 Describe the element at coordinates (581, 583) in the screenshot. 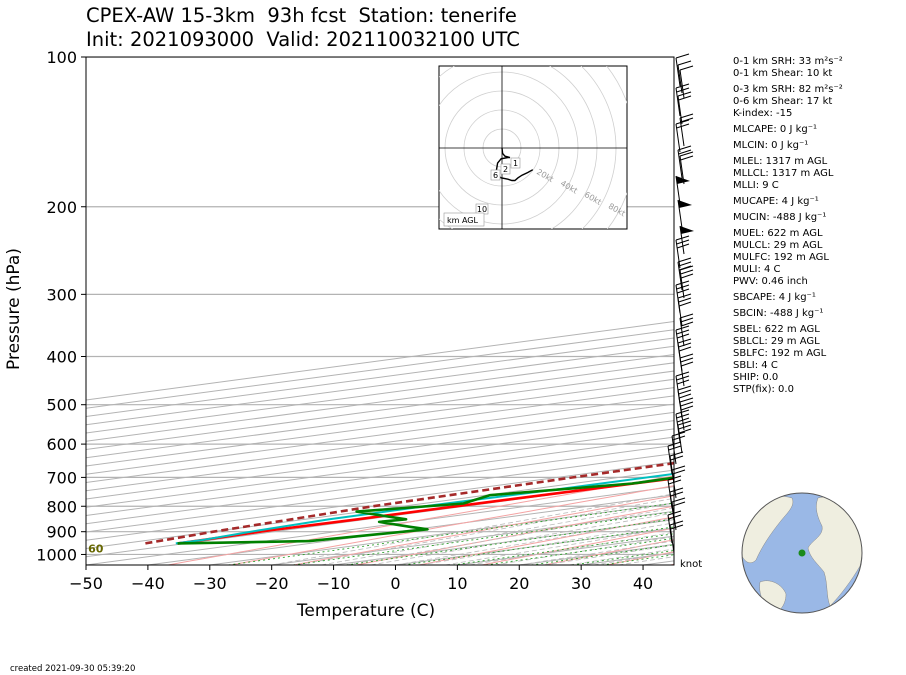

I see `x-tick-label: 30` at that location.